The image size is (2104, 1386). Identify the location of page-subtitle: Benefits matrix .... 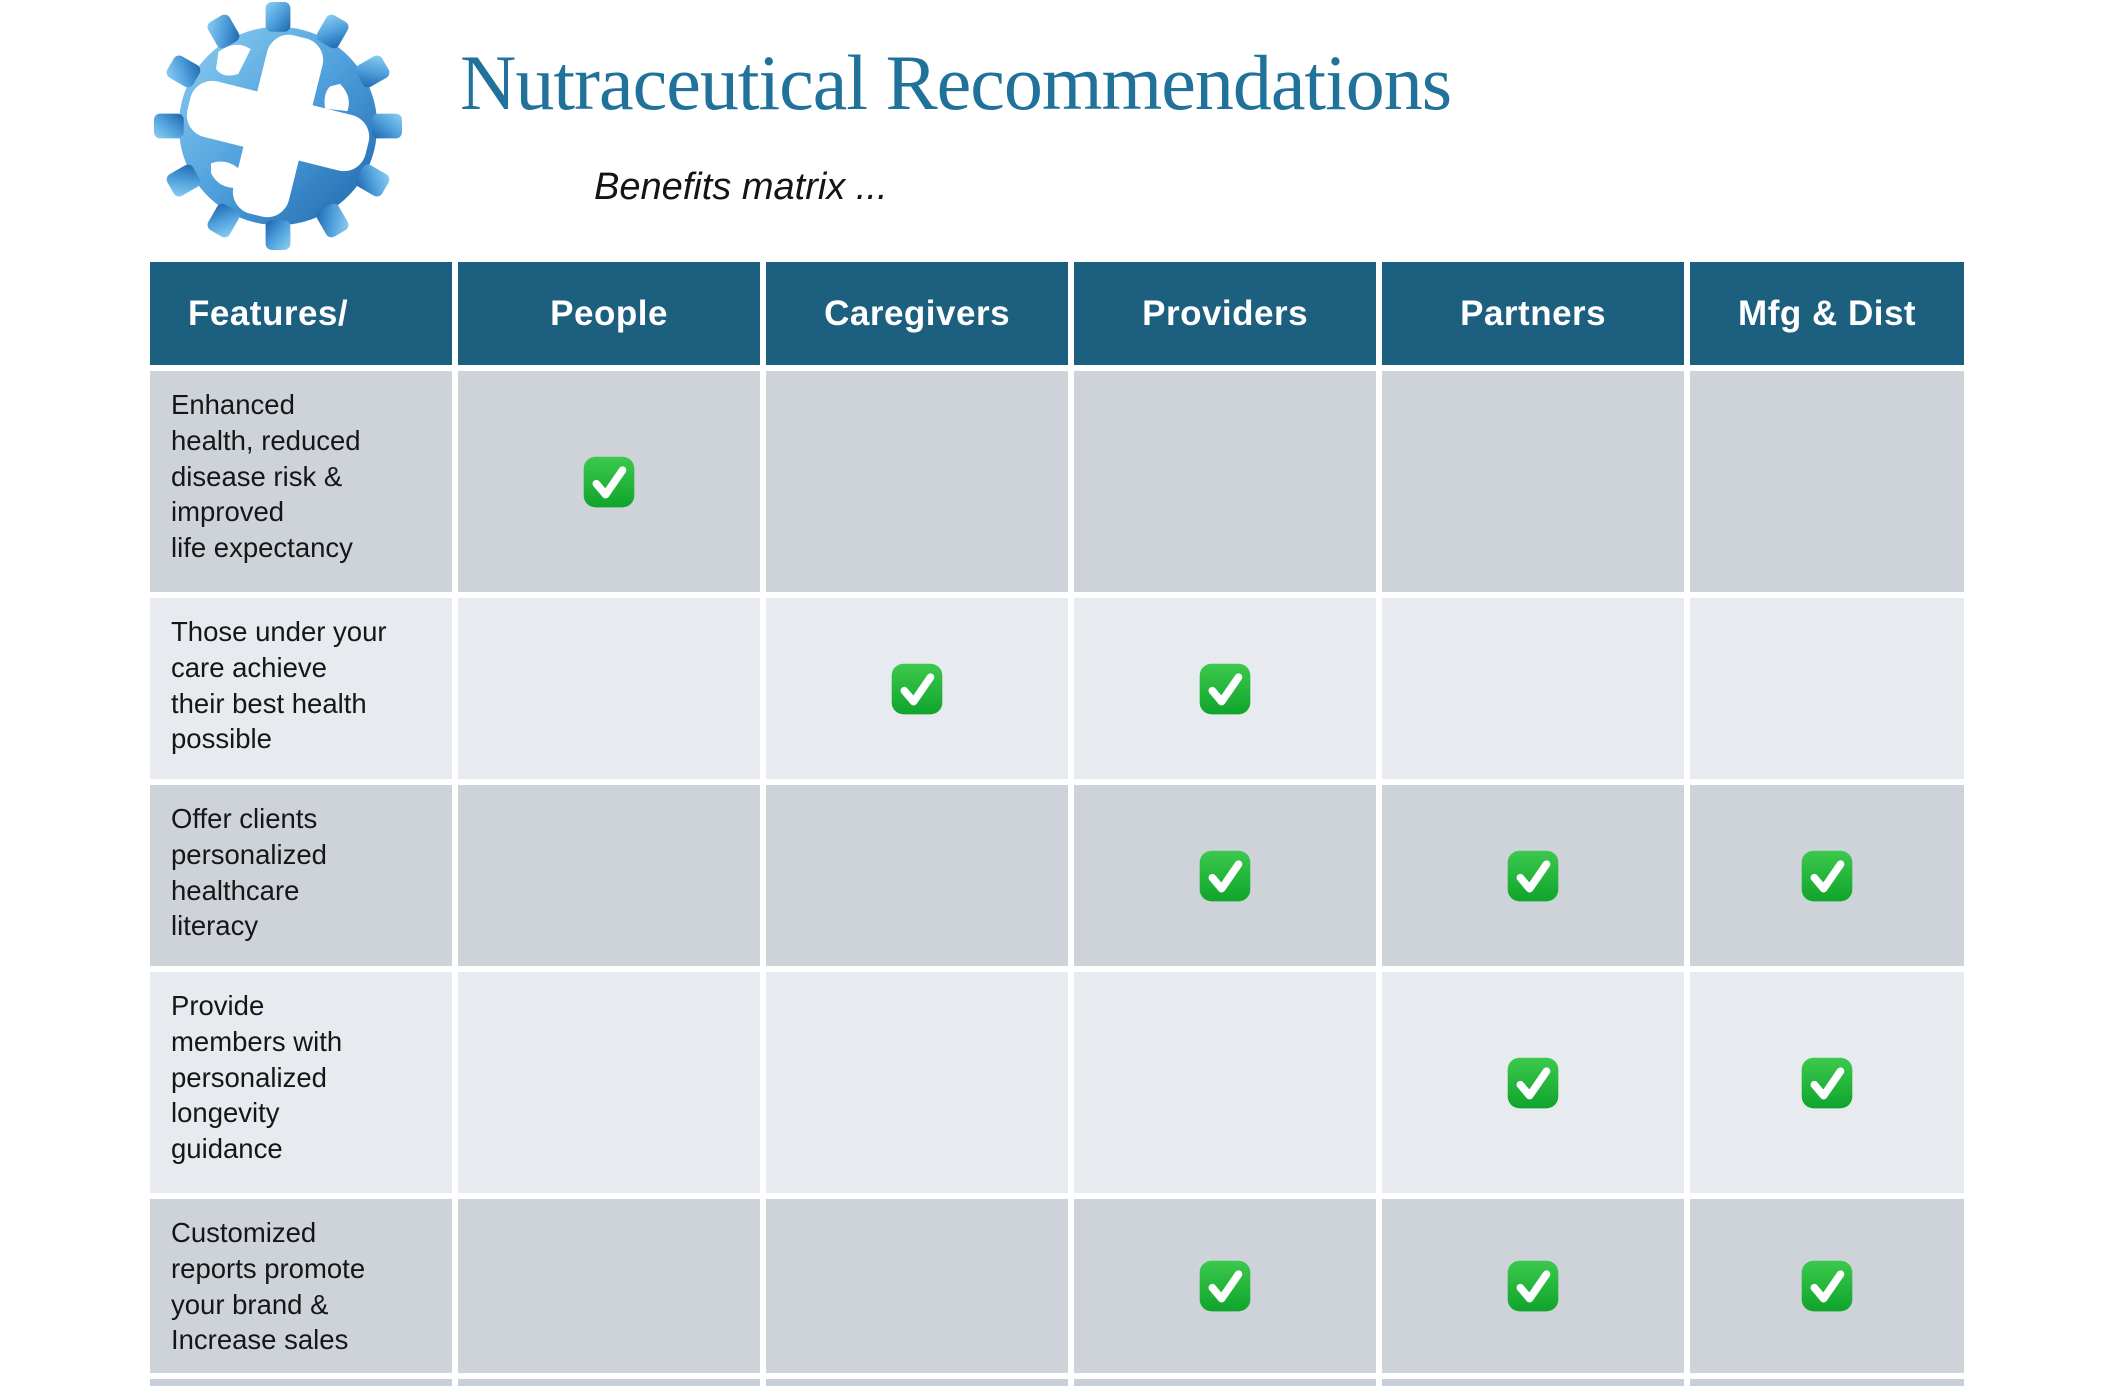
(741, 187).